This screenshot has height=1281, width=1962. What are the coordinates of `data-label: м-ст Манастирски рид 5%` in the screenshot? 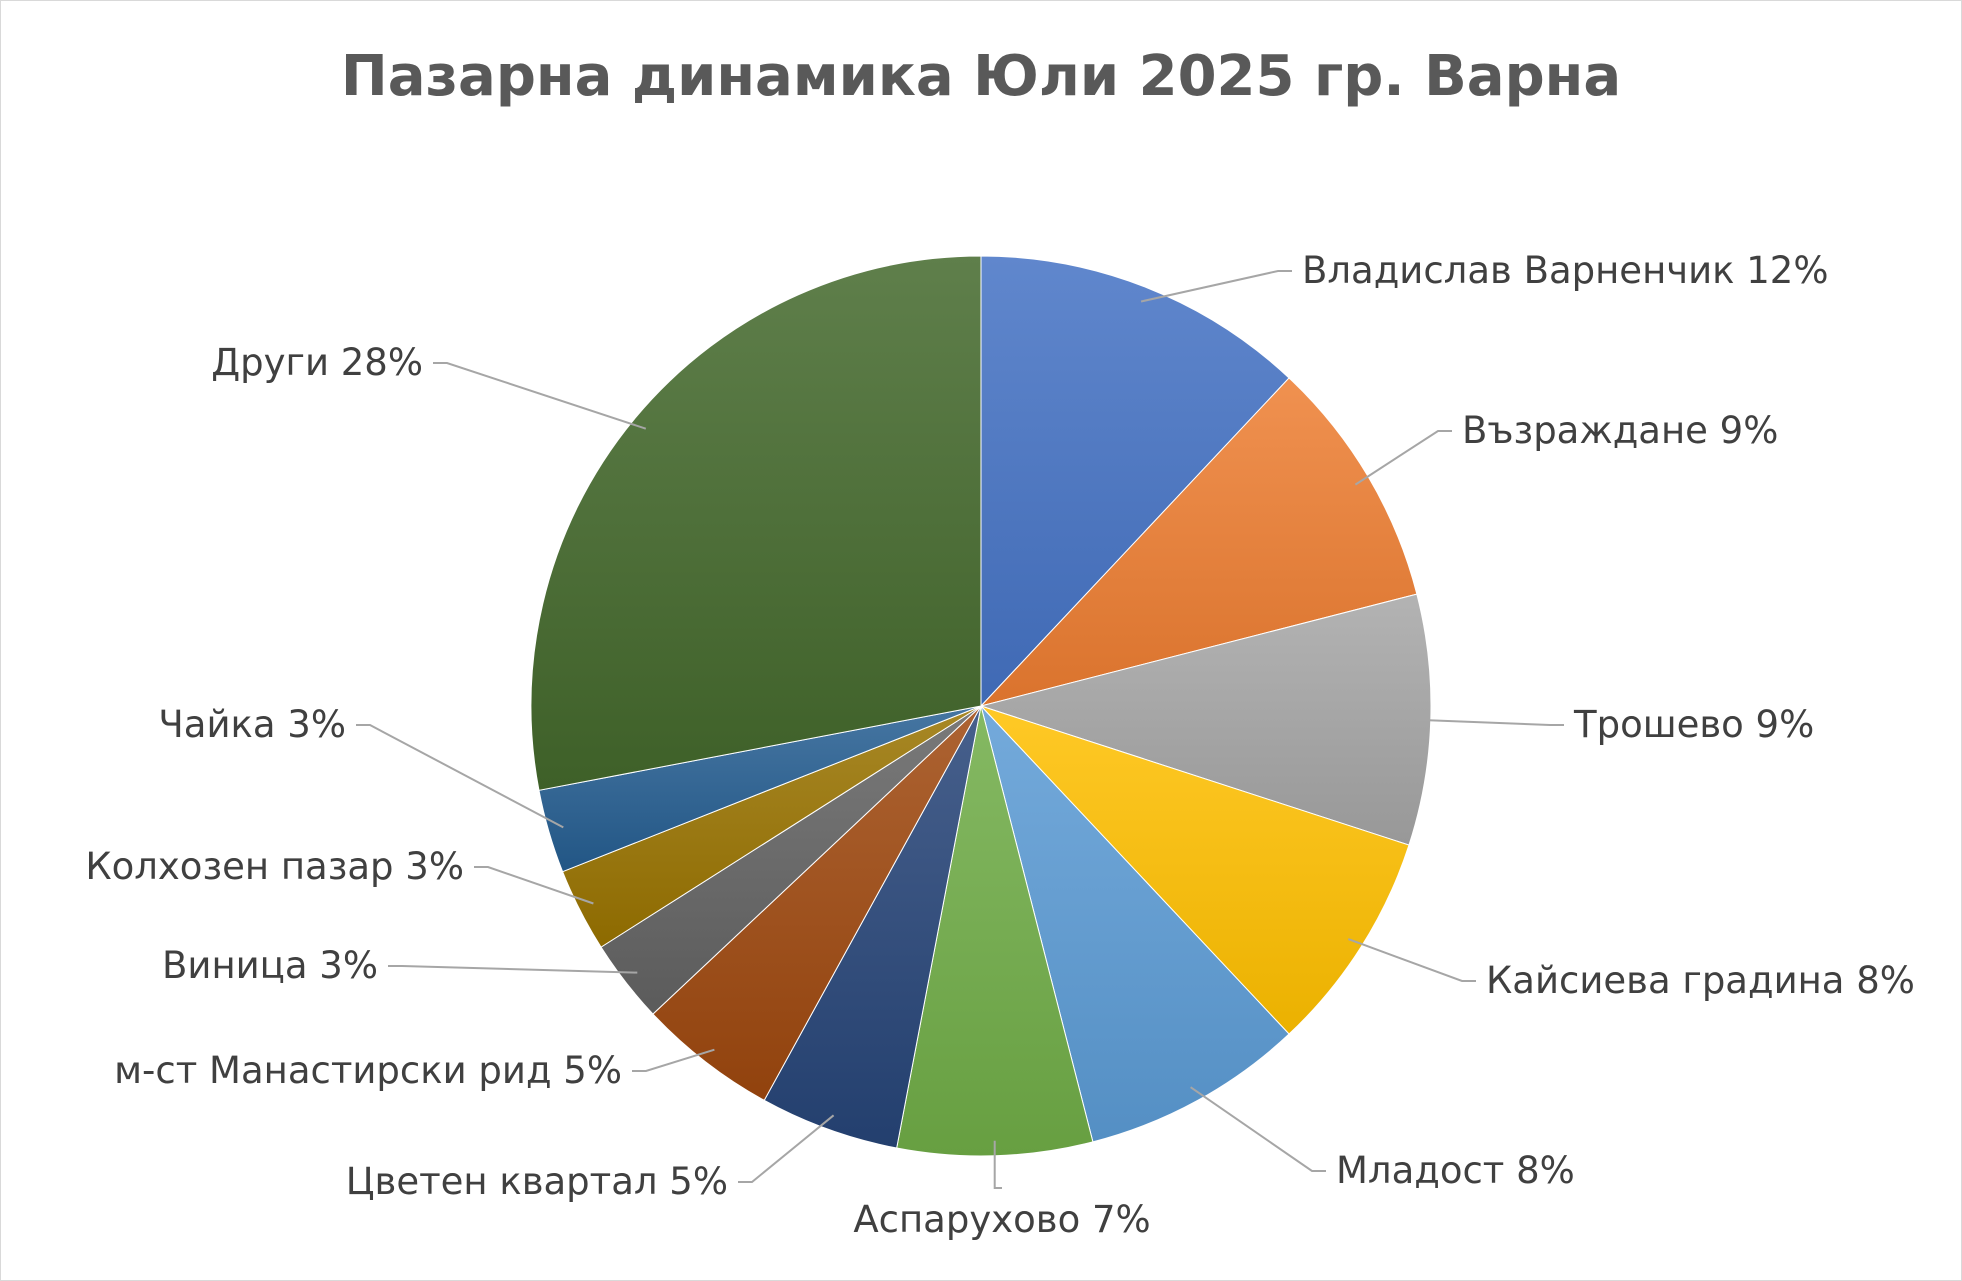 It's located at (368, 1070).